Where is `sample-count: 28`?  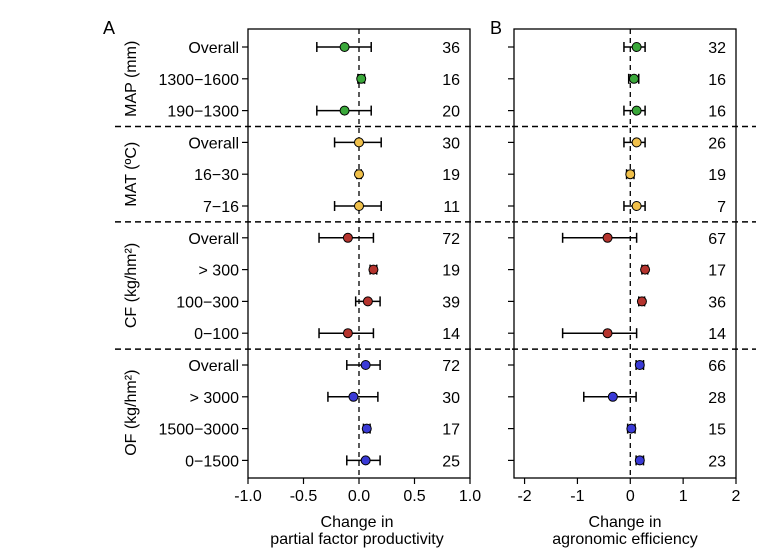
sample-count: 28 is located at coordinates (717, 398).